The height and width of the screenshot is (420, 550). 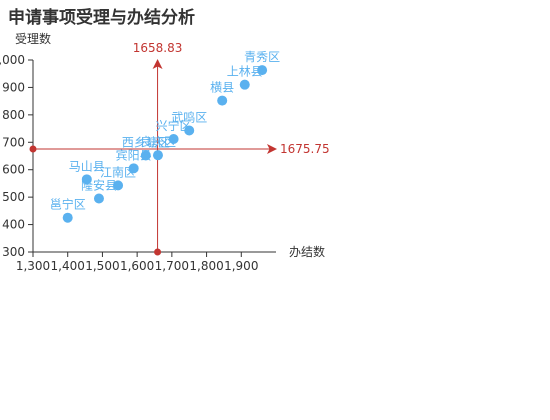 I want to click on x-tick-label: 1,400, so click(x=68, y=266).